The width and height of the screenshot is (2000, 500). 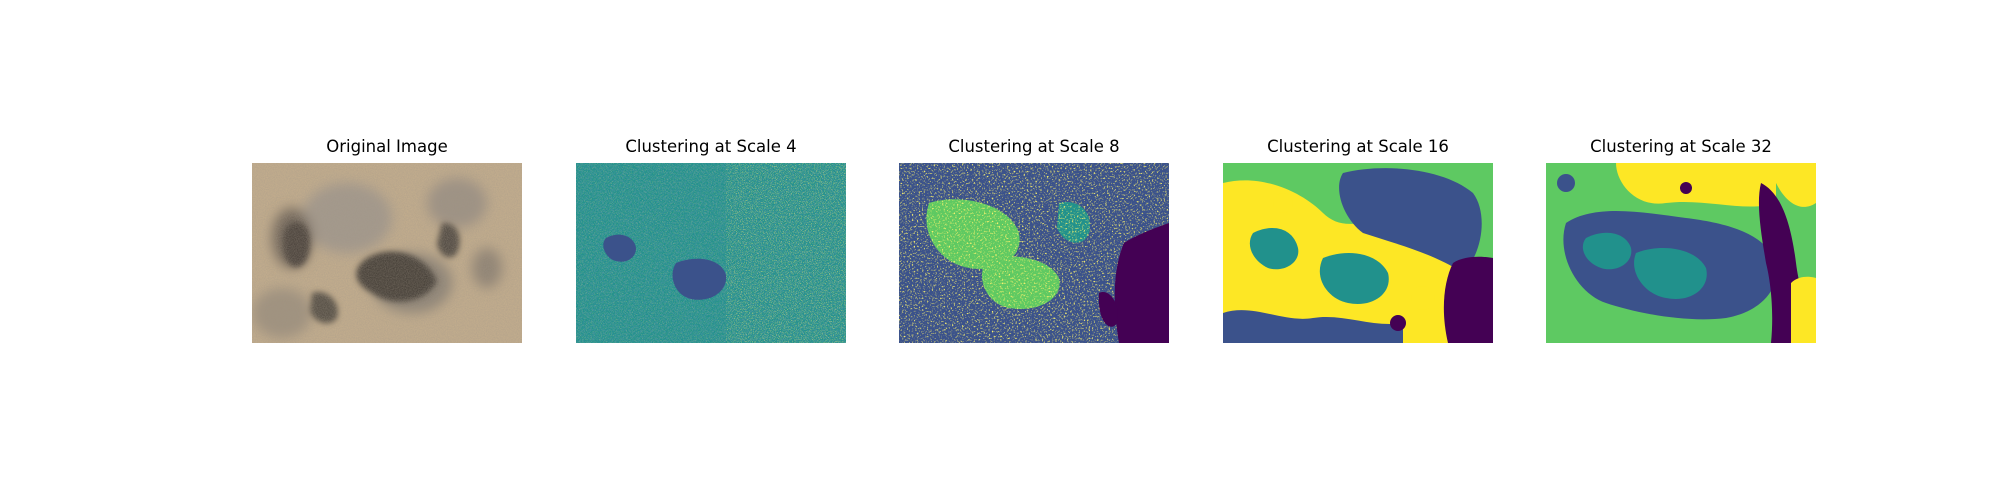 I want to click on panel-scale-8: Clustering at Scale 8, so click(x=1034, y=239).